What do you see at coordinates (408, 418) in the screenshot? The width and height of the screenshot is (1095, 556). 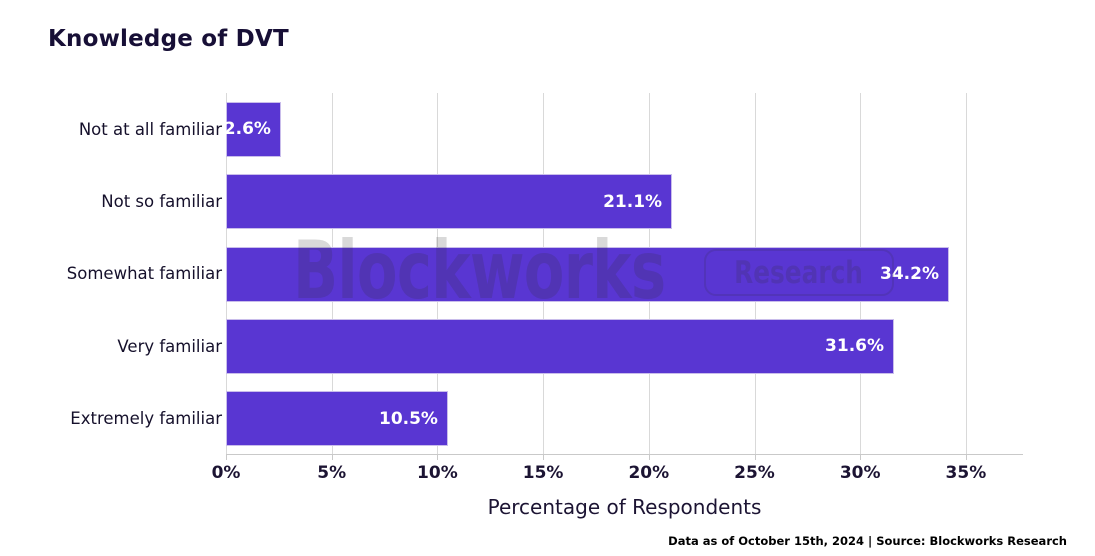 I see `bar-value-label: 10.5%` at bounding box center [408, 418].